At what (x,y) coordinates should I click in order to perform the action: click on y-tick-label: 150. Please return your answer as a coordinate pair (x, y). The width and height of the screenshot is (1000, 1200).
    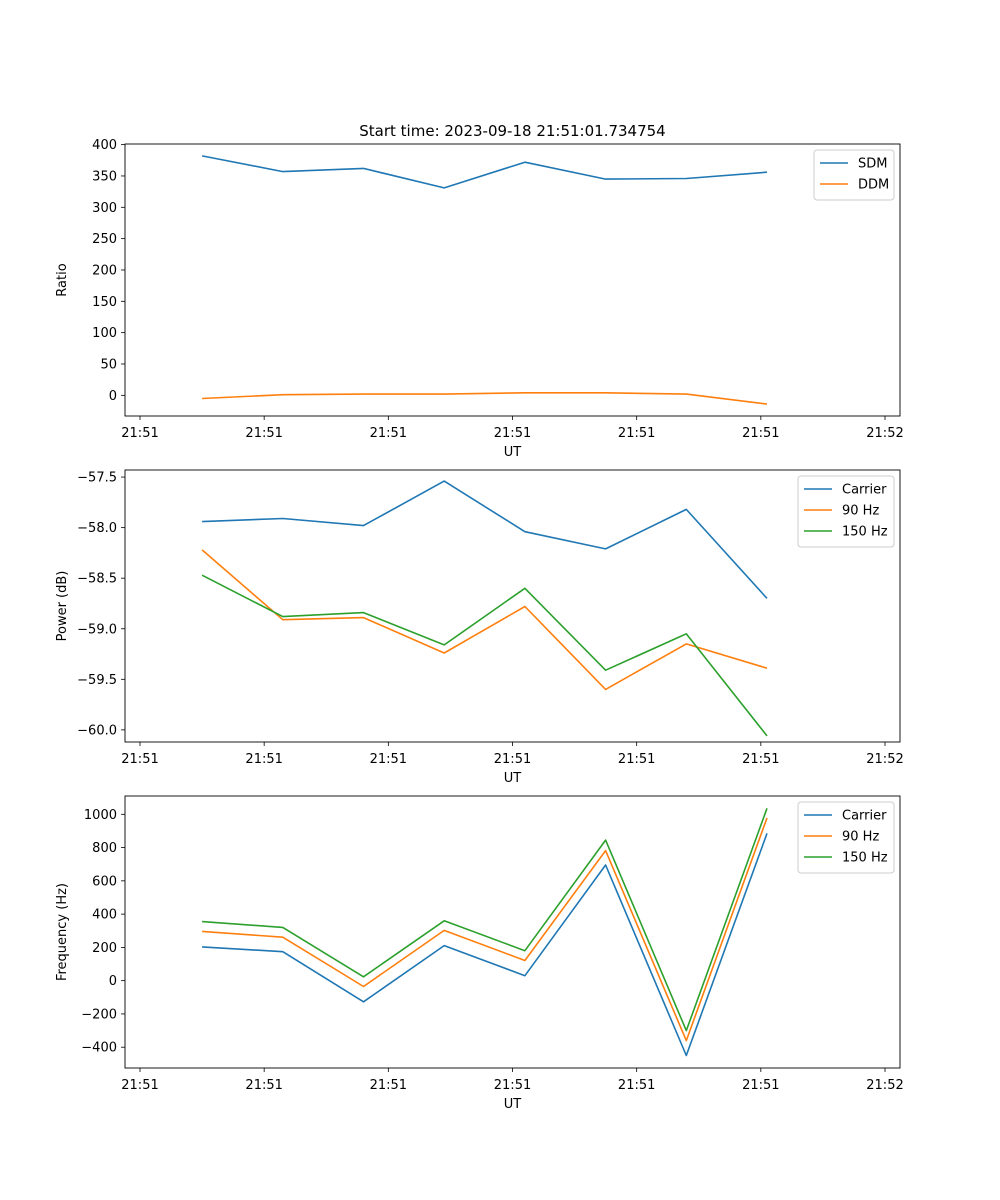
    Looking at the image, I should click on (104, 302).